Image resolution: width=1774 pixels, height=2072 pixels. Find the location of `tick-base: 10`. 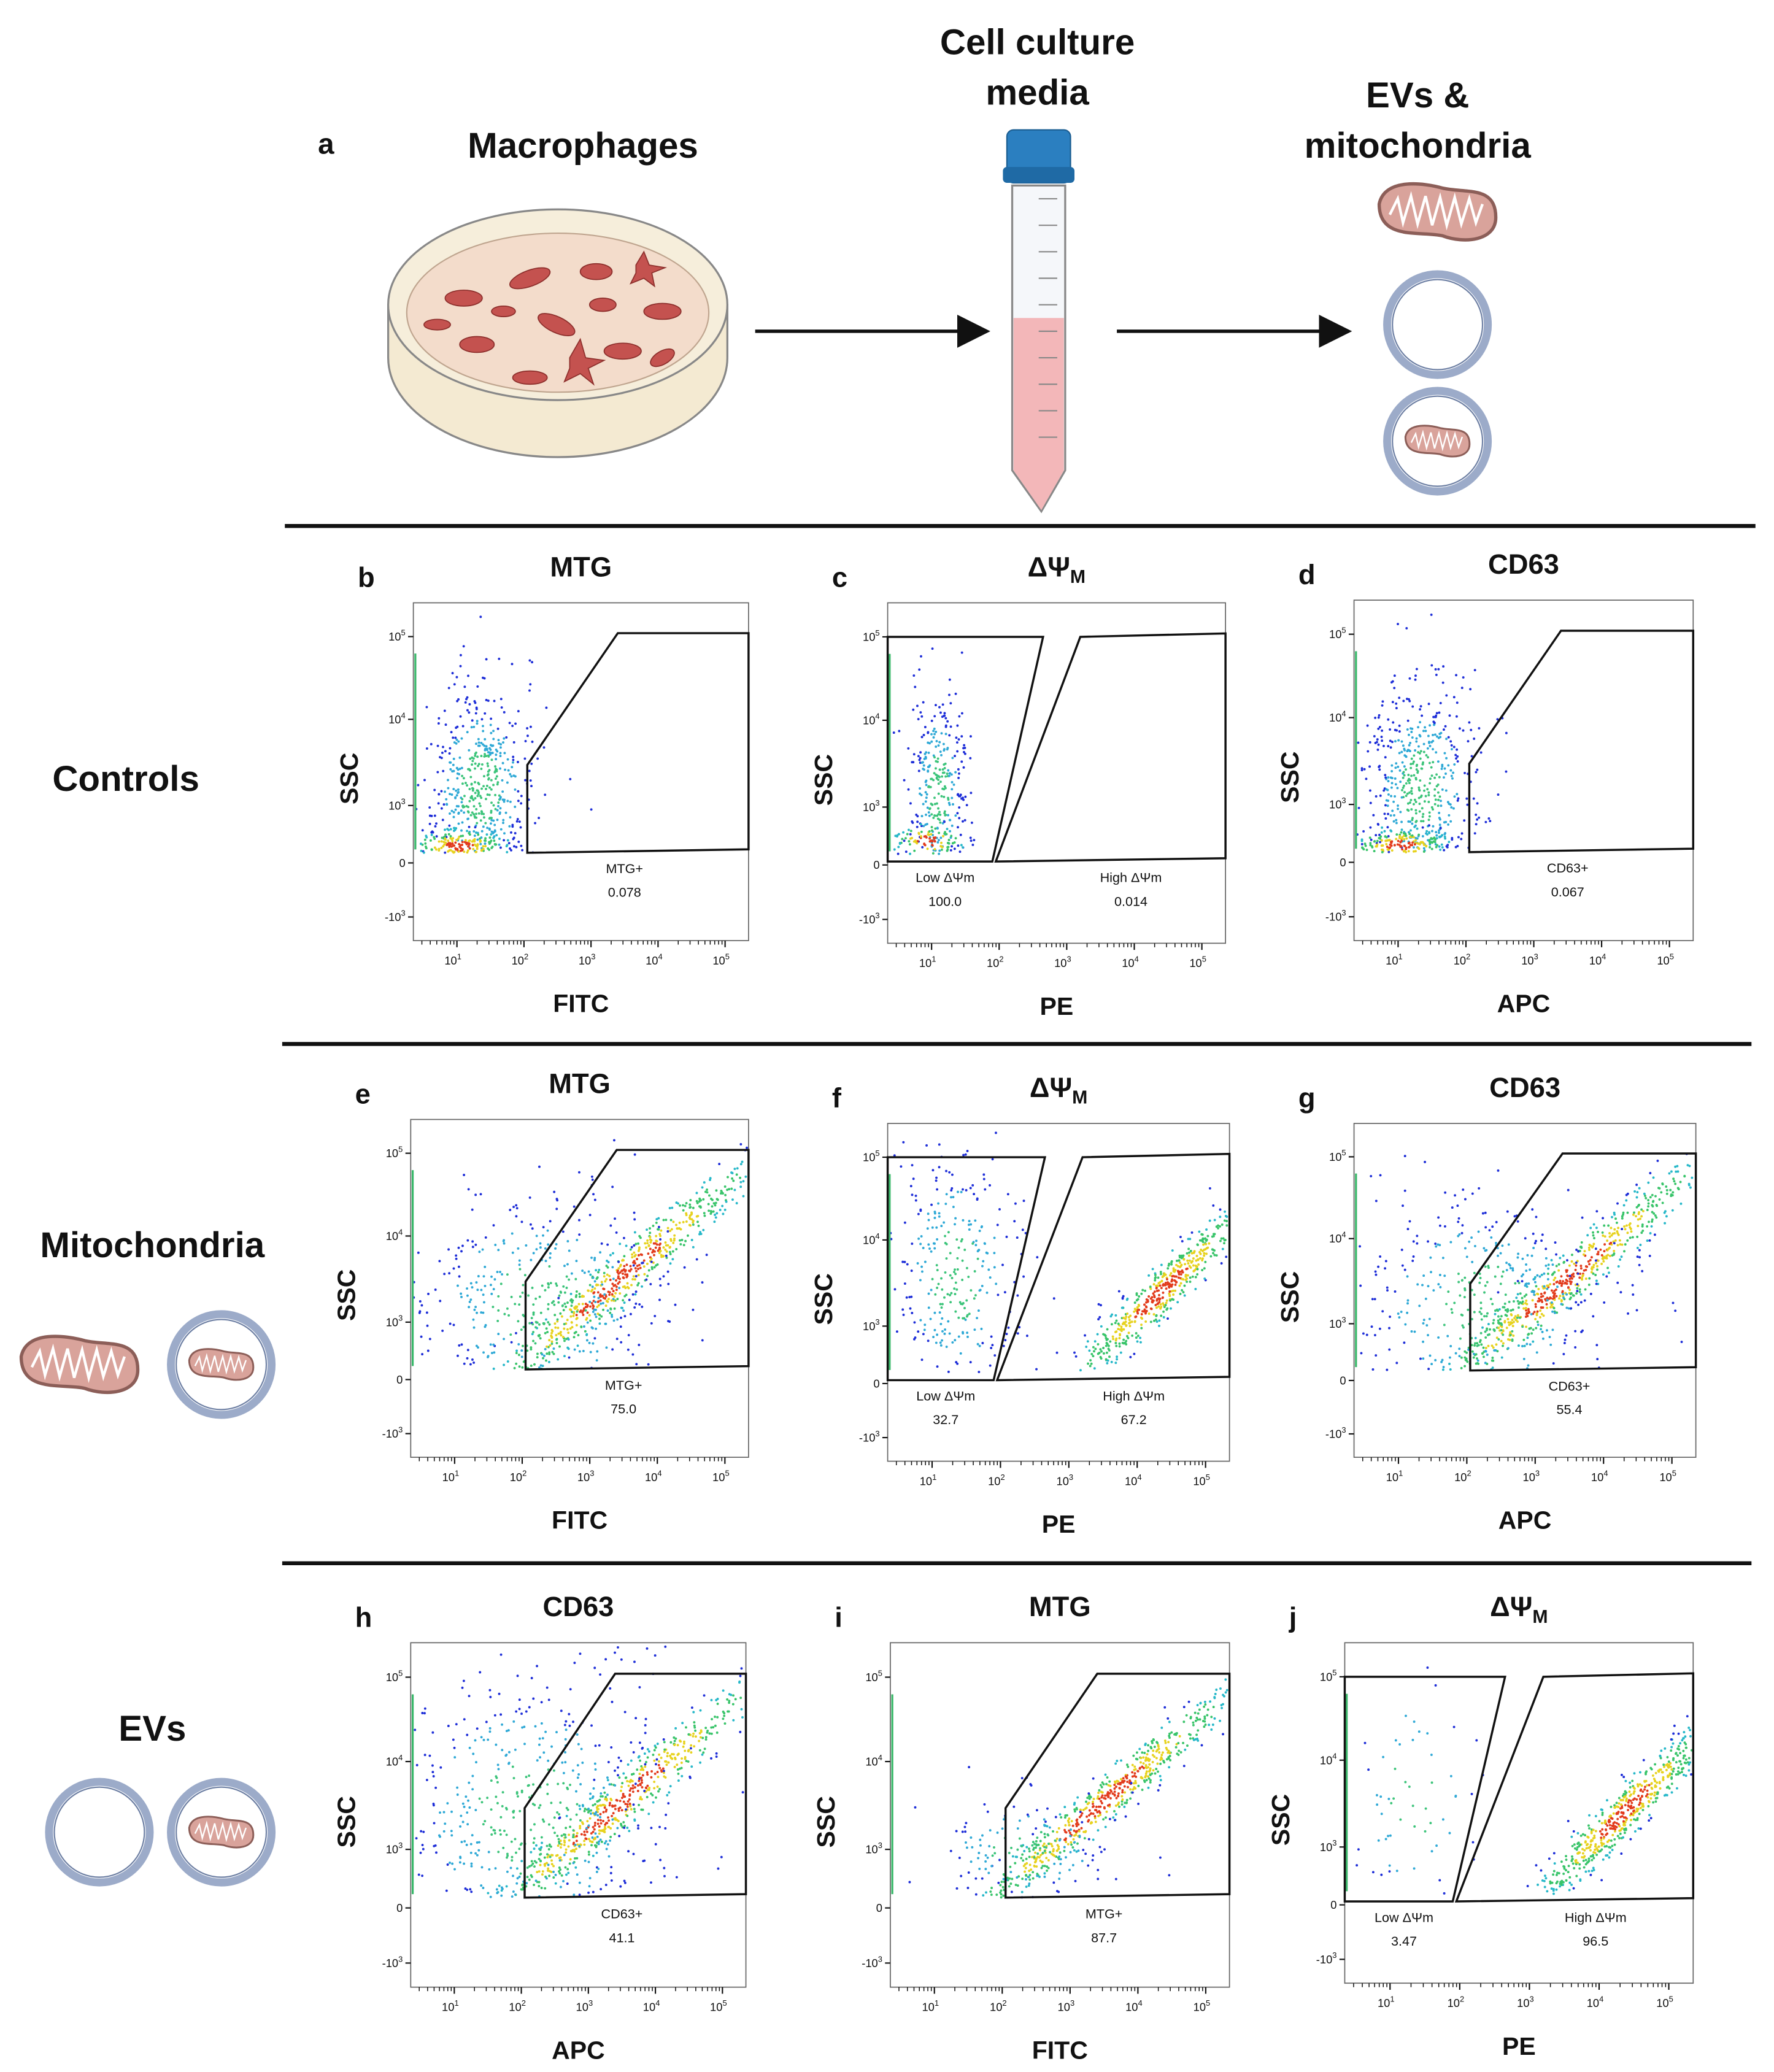

tick-base: 10 is located at coordinates (1335, 634).